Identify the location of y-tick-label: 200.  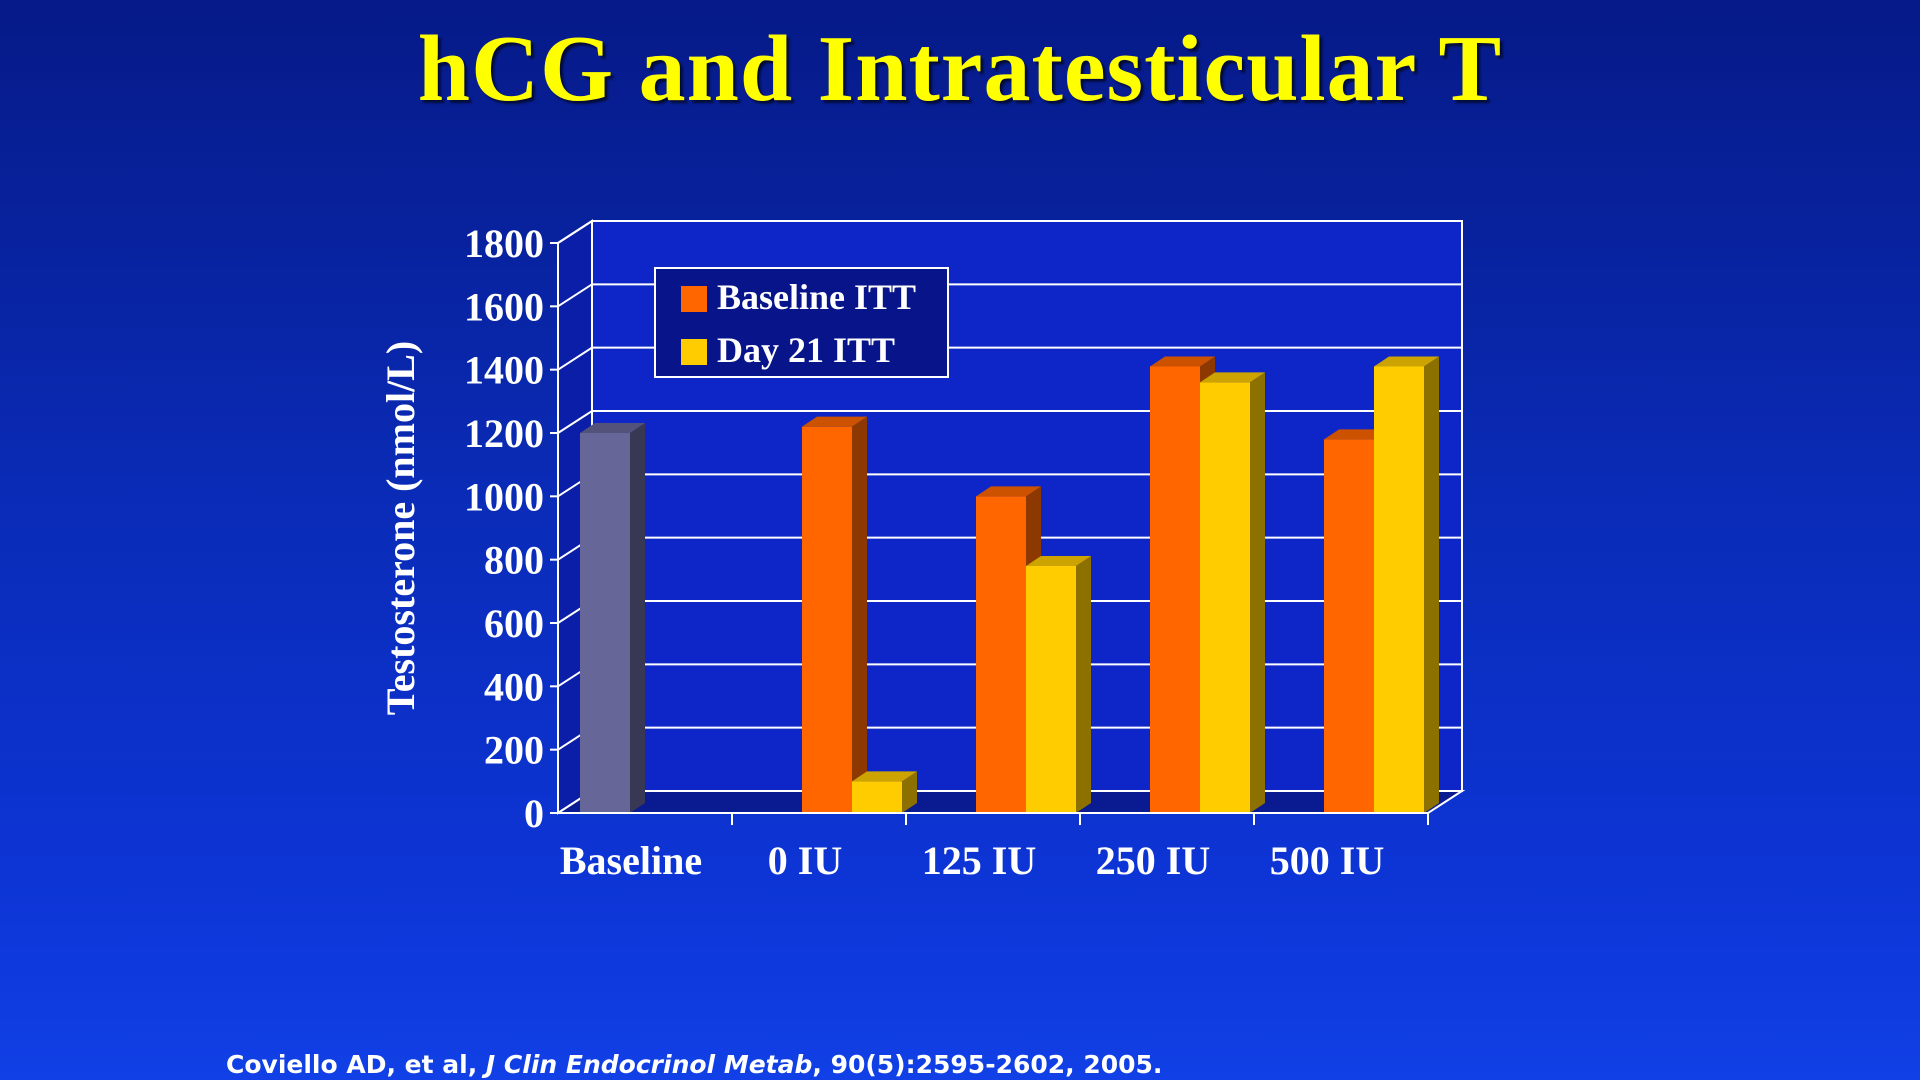
(514, 750).